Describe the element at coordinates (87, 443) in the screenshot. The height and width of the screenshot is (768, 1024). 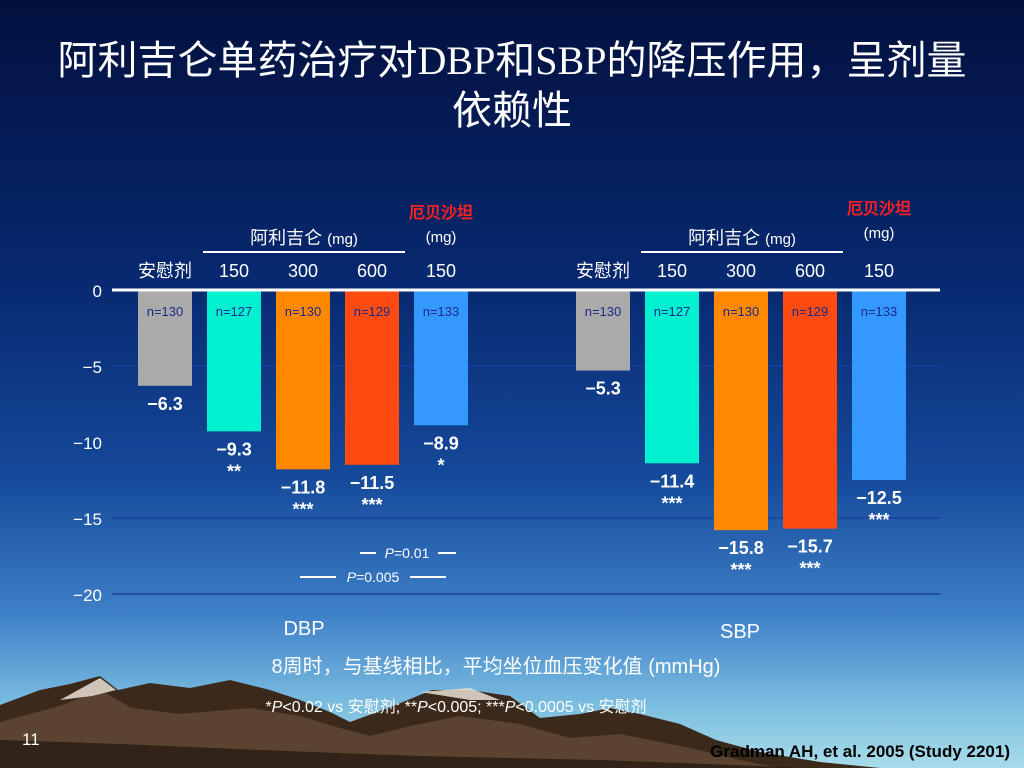
I see `y-tick-label: −10` at that location.